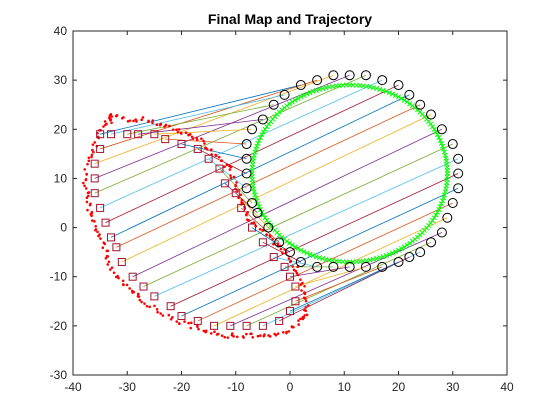 Image resolution: width=560 pixels, height=420 pixels. I want to click on x-tick-label: -20, so click(182, 387).